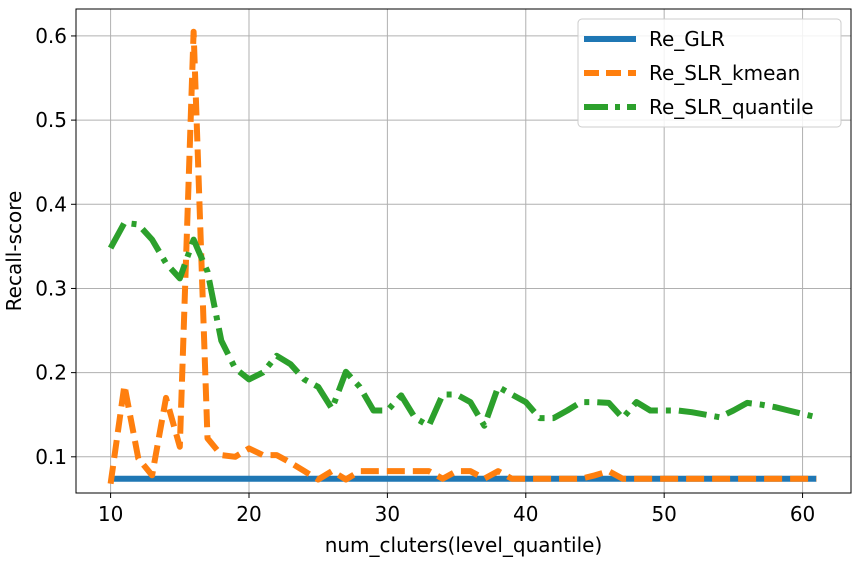  Describe the element at coordinates (14, 251) in the screenshot. I see `y-axis-label: Recall-score` at that location.